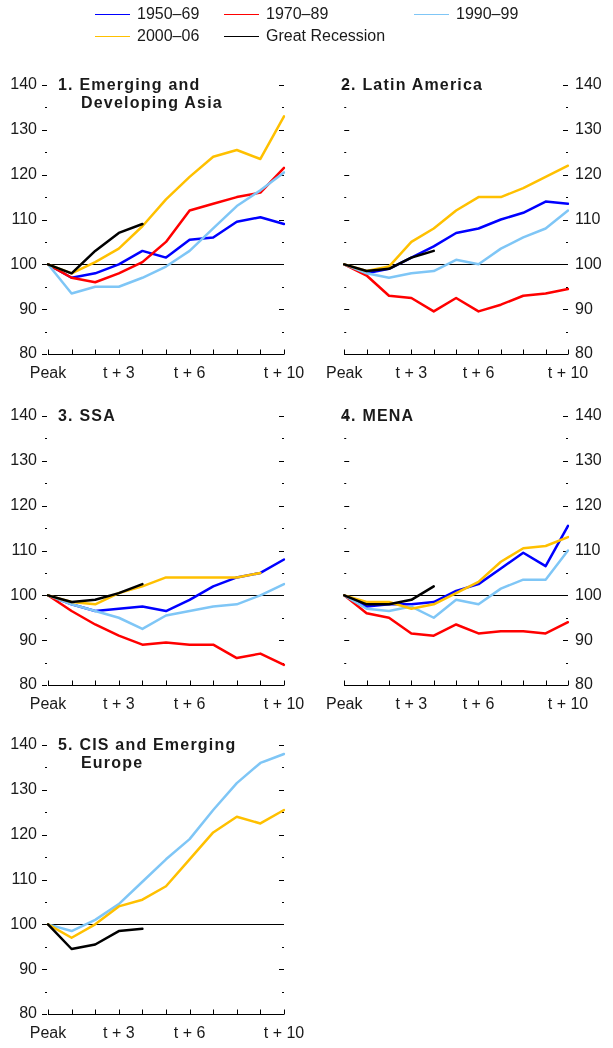  What do you see at coordinates (297, 14) in the screenshot?
I see `legend-label: 1970–89` at bounding box center [297, 14].